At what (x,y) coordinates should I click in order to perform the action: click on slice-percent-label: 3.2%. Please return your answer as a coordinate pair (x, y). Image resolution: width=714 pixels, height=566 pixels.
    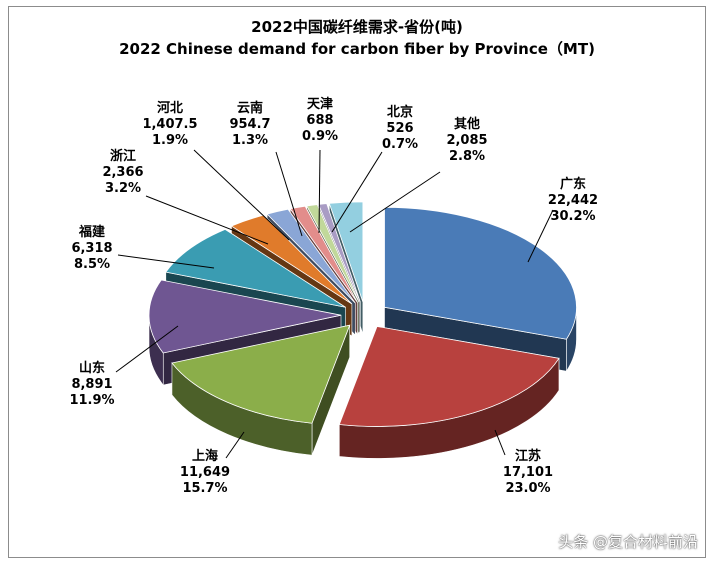
    Looking at the image, I should click on (123, 188).